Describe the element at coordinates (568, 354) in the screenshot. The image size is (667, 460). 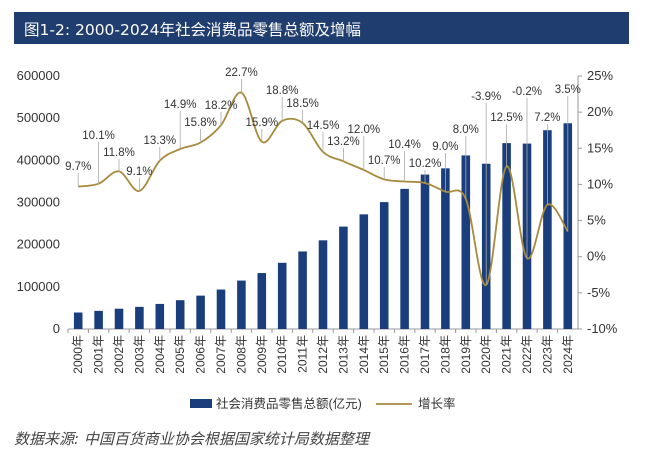
I see `x-axis-tick-label: 2024年` at that location.